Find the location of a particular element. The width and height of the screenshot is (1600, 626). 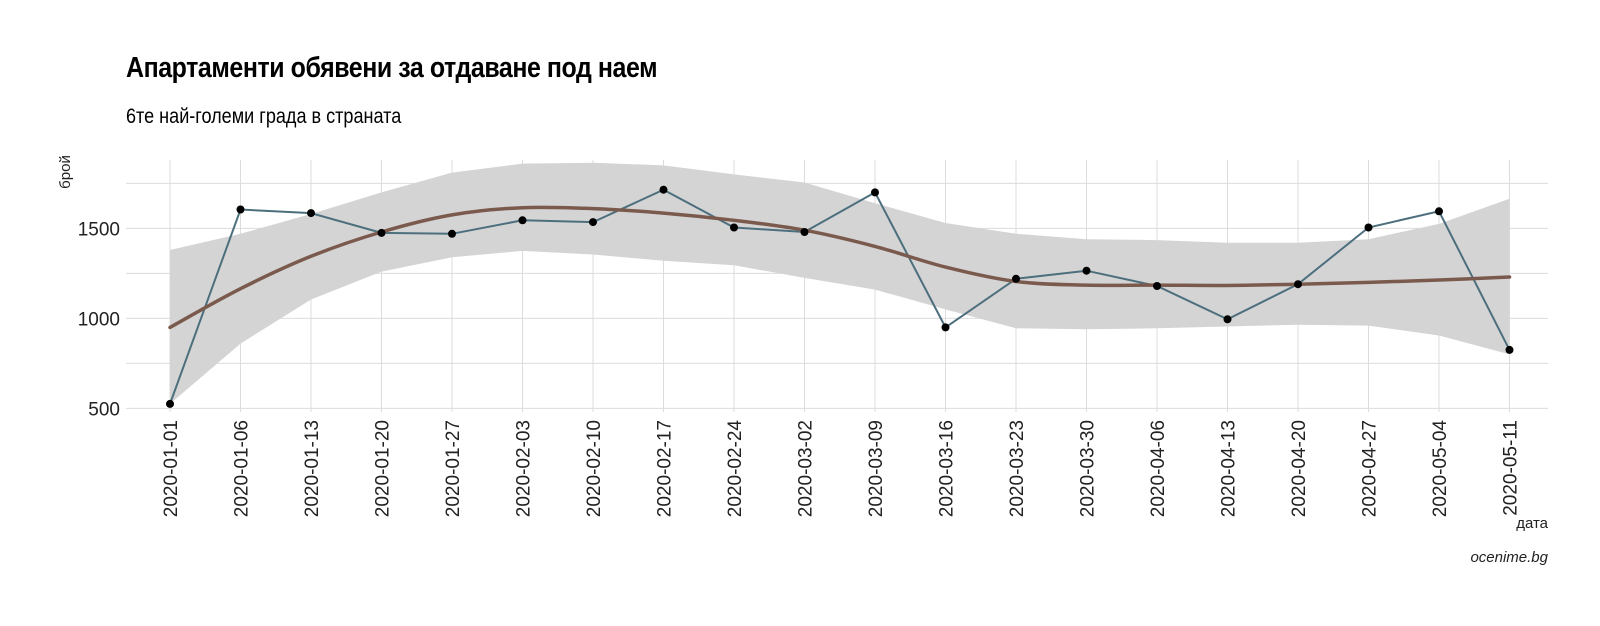

x-tick-label: 2020-01-01 is located at coordinates (171, 468).